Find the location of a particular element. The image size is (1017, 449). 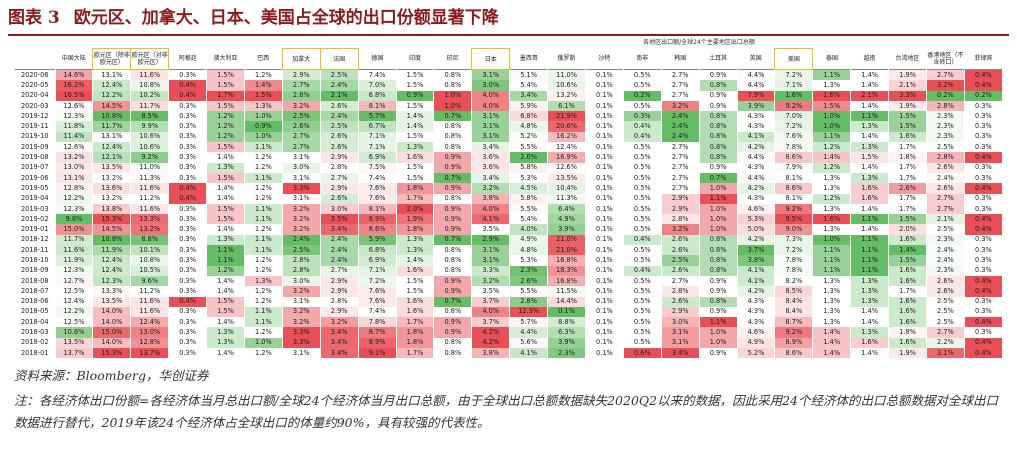

table-cell: 11.6% is located at coordinates (150, 209).